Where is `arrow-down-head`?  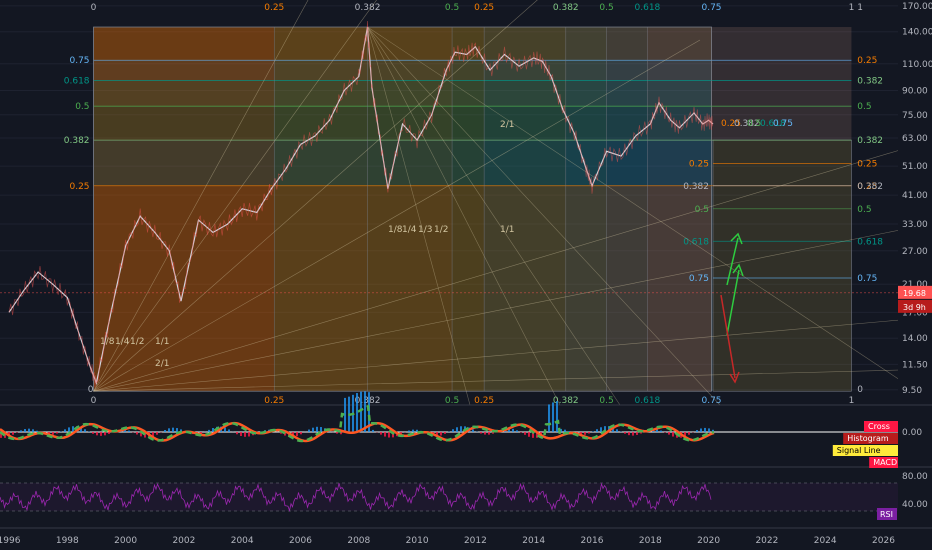 arrow-down-head is located at coordinates (734, 377).